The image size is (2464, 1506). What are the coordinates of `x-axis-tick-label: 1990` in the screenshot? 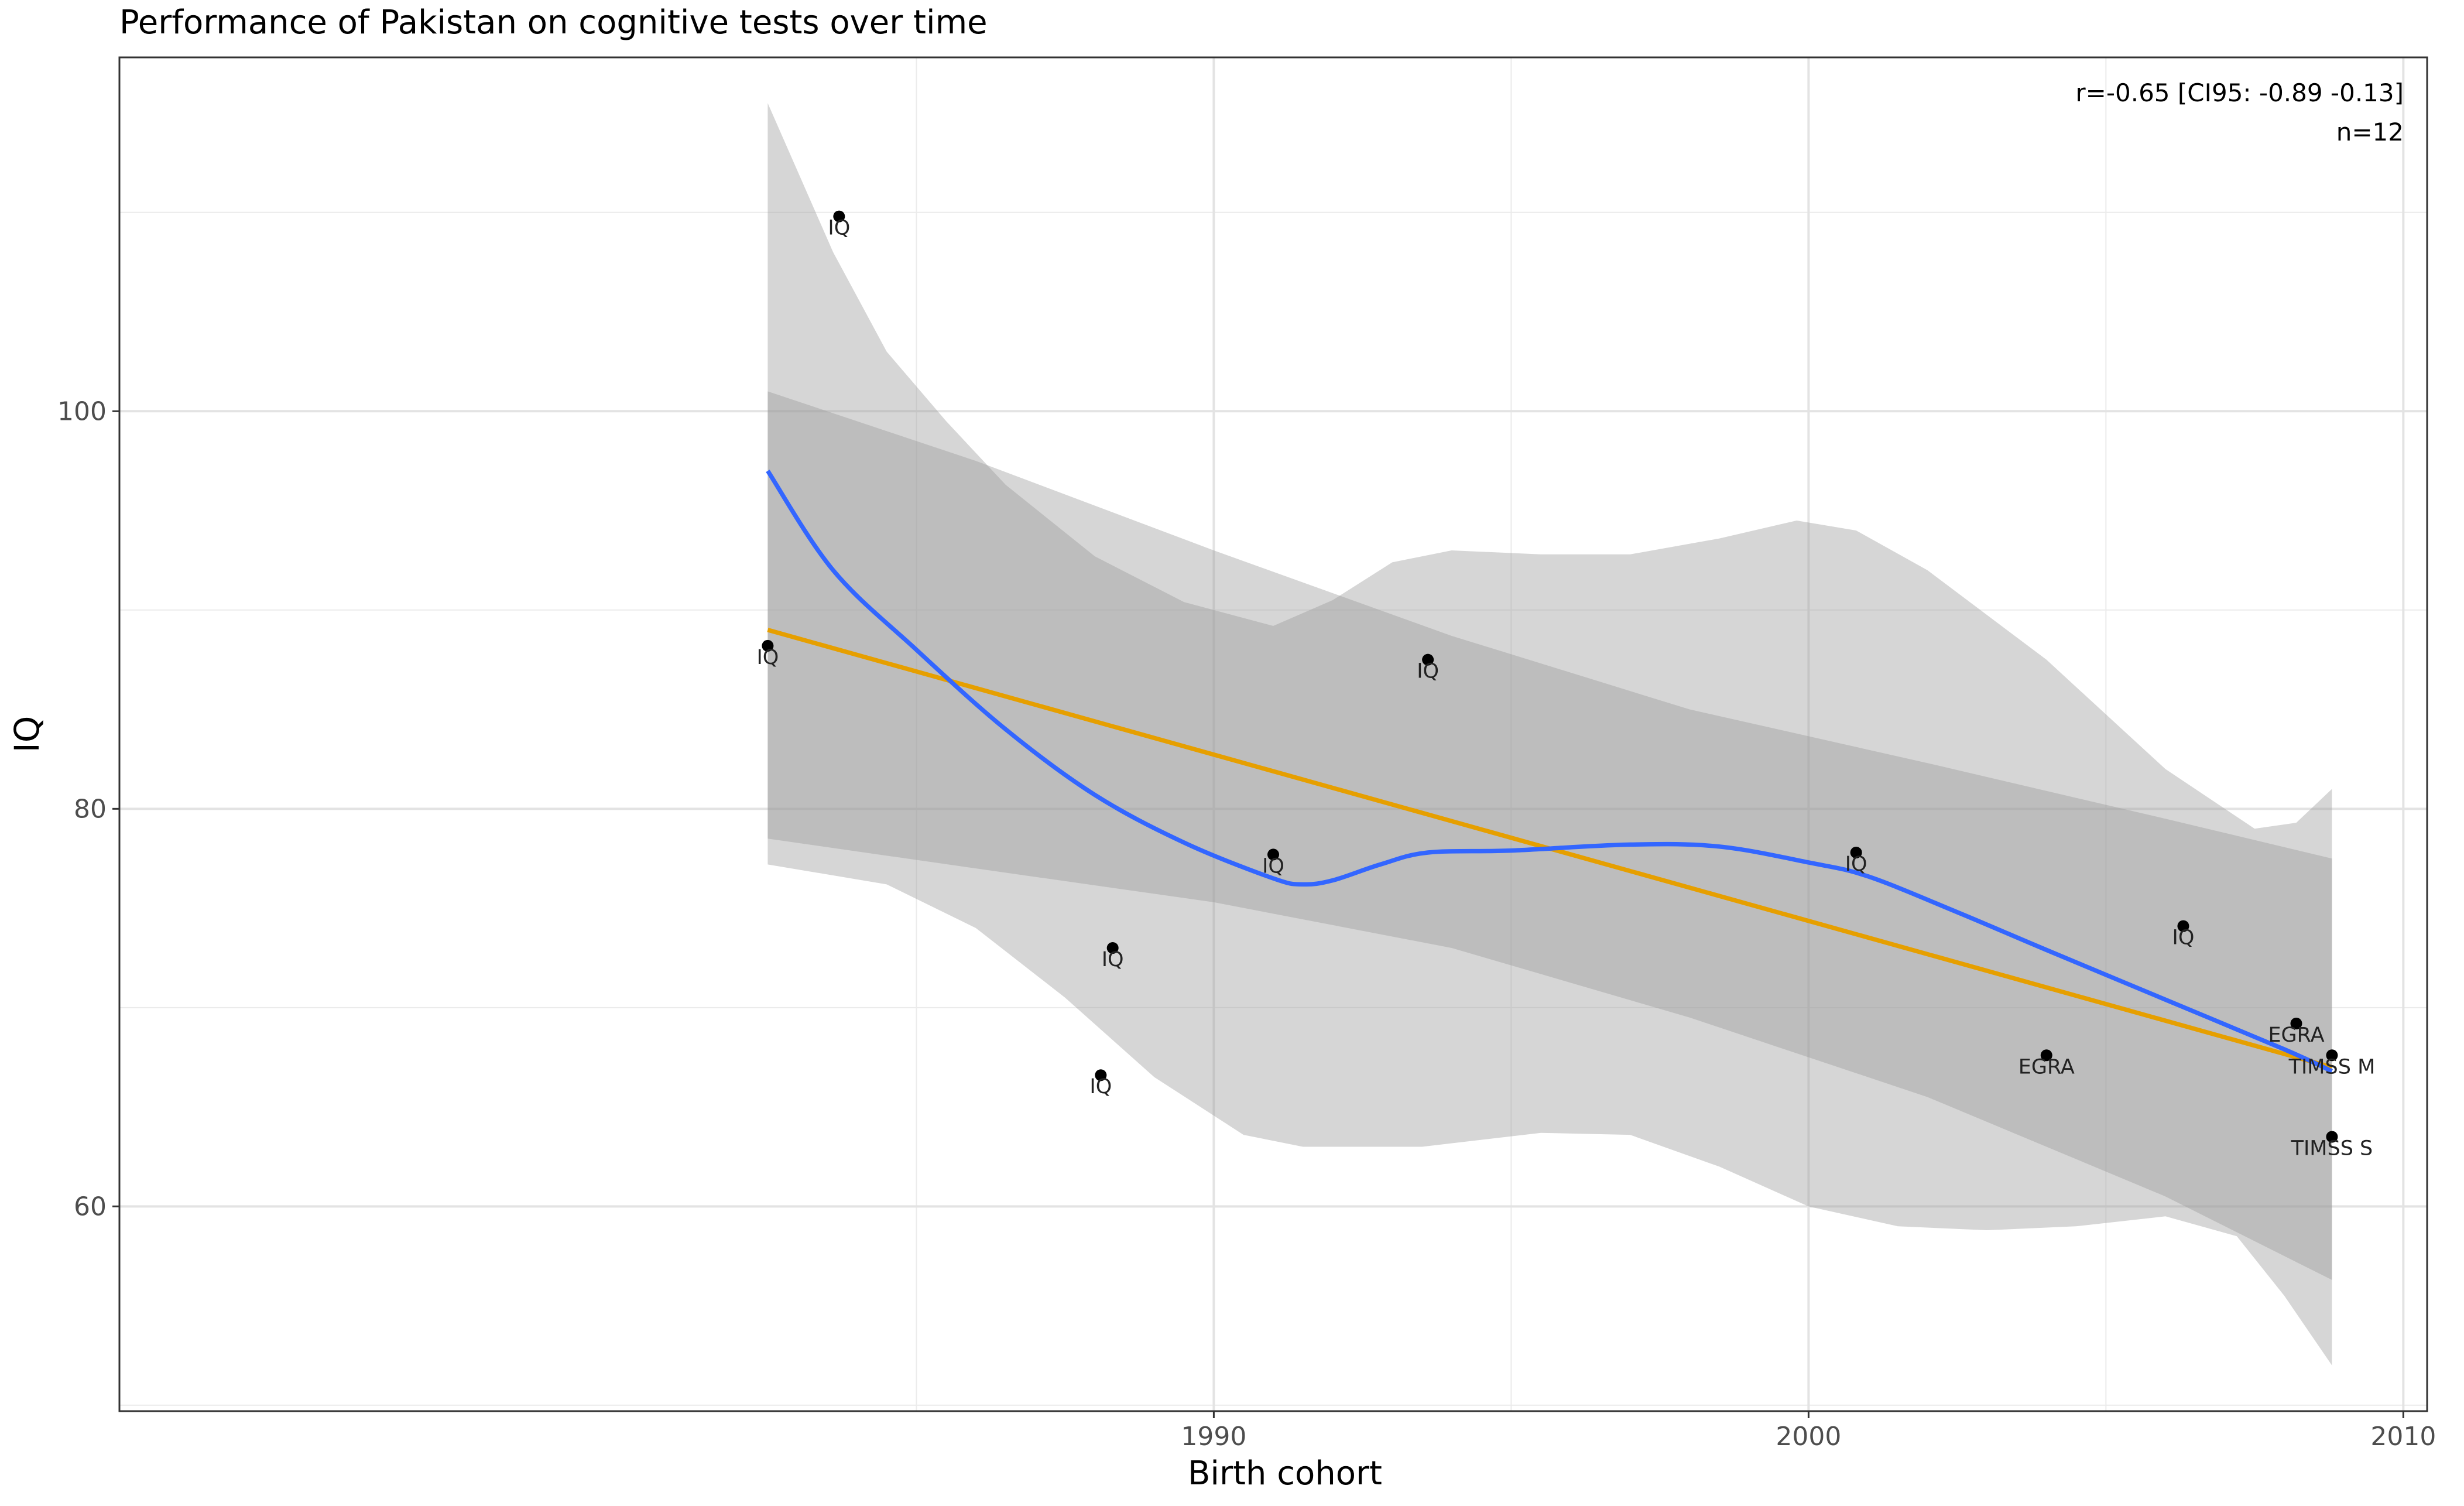 It's located at (1213, 1437).